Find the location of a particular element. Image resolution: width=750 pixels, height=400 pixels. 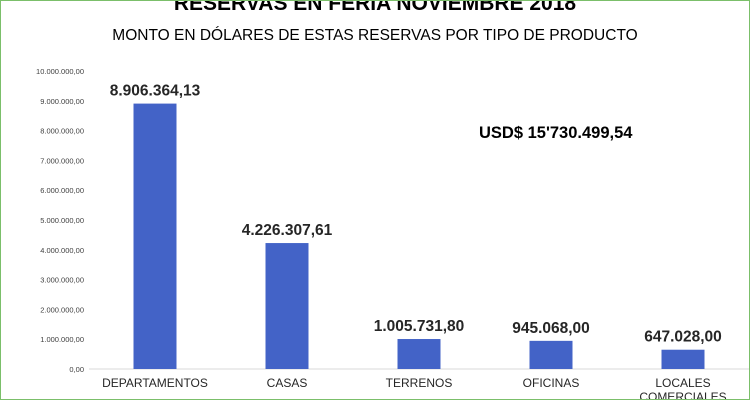

category-label: DEPARTAMENTOS is located at coordinates (155, 383).